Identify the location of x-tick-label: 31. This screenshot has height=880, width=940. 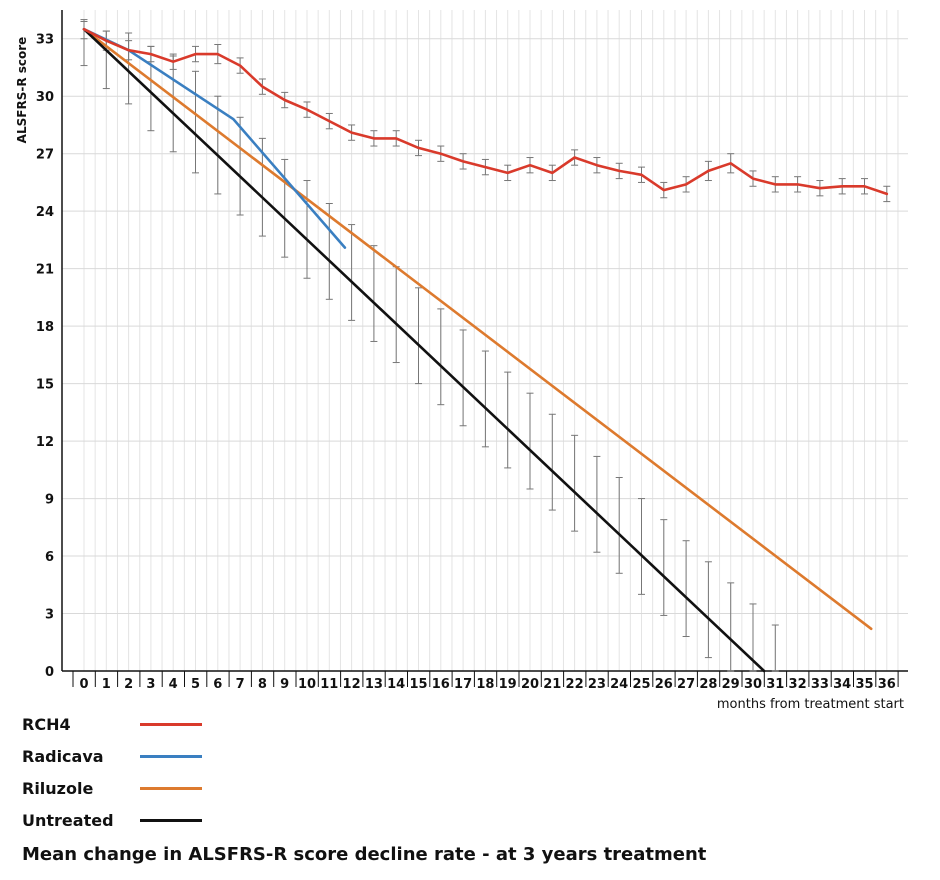
(775, 684).